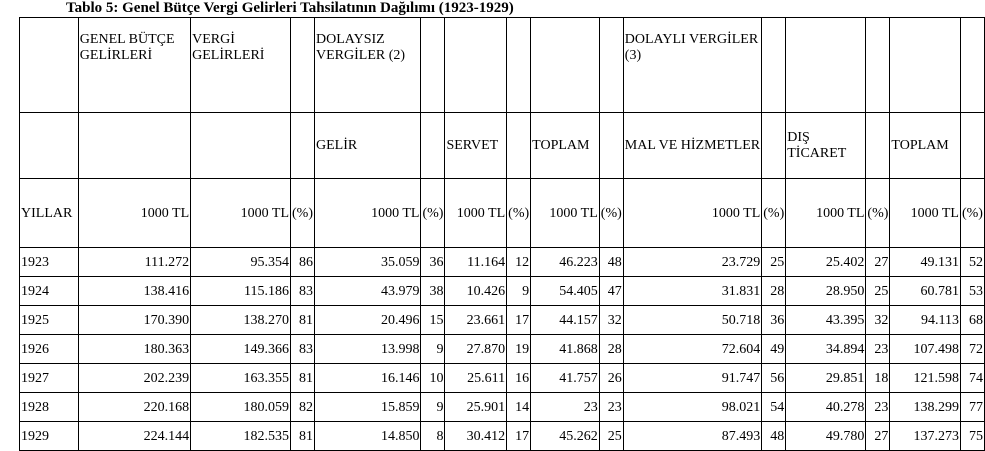  I want to click on cell-mal-hizmet: 91.747, so click(692, 378).